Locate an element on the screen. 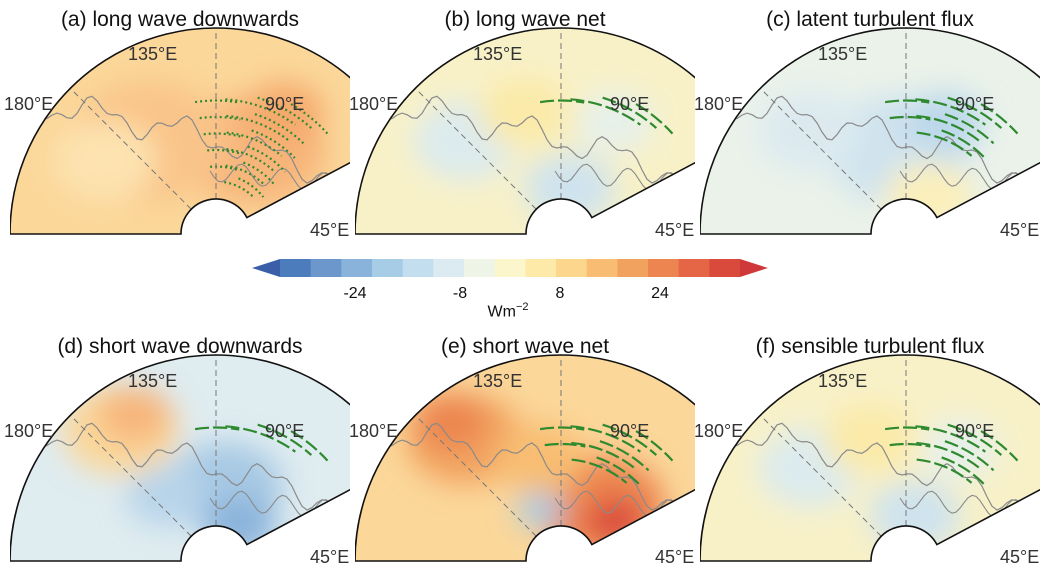  panel-title: (f) sensible turbulent flux is located at coordinates (870, 346).